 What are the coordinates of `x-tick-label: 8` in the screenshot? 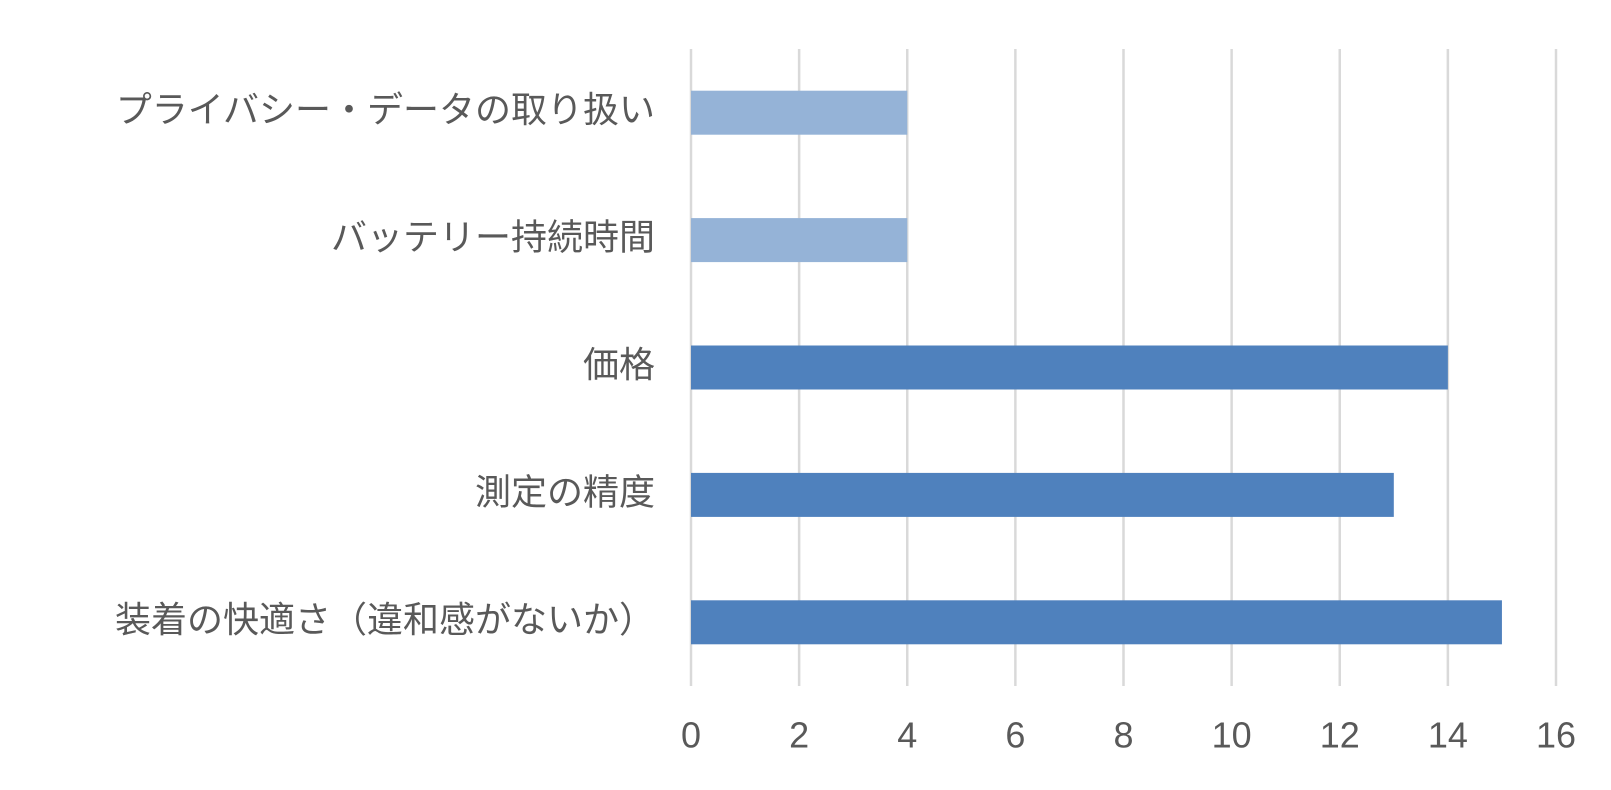 It's located at (1123, 735).